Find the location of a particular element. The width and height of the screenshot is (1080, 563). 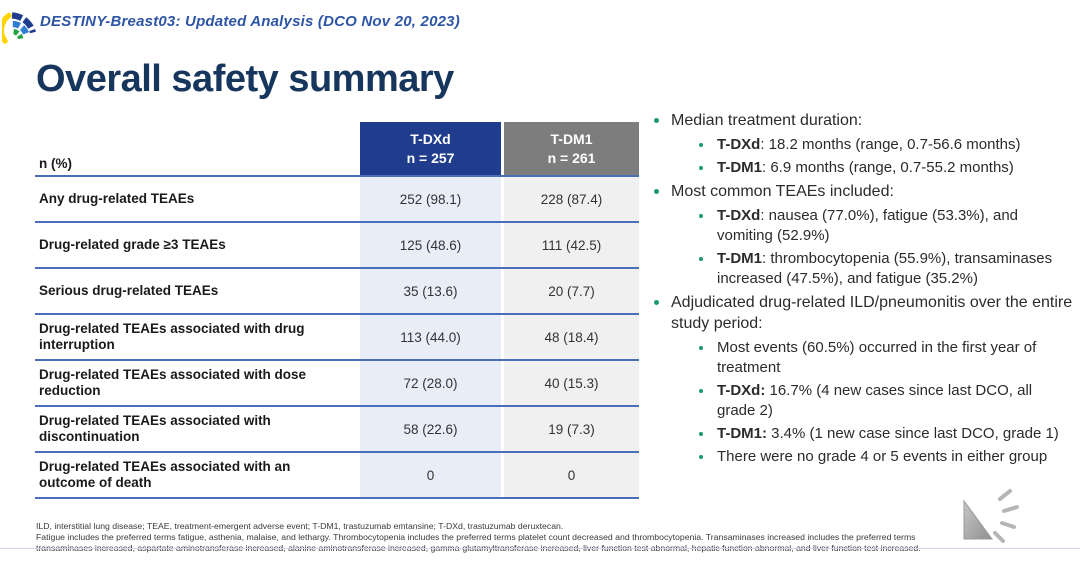

tdxd-value: 252 (98.1) is located at coordinates (430, 199).